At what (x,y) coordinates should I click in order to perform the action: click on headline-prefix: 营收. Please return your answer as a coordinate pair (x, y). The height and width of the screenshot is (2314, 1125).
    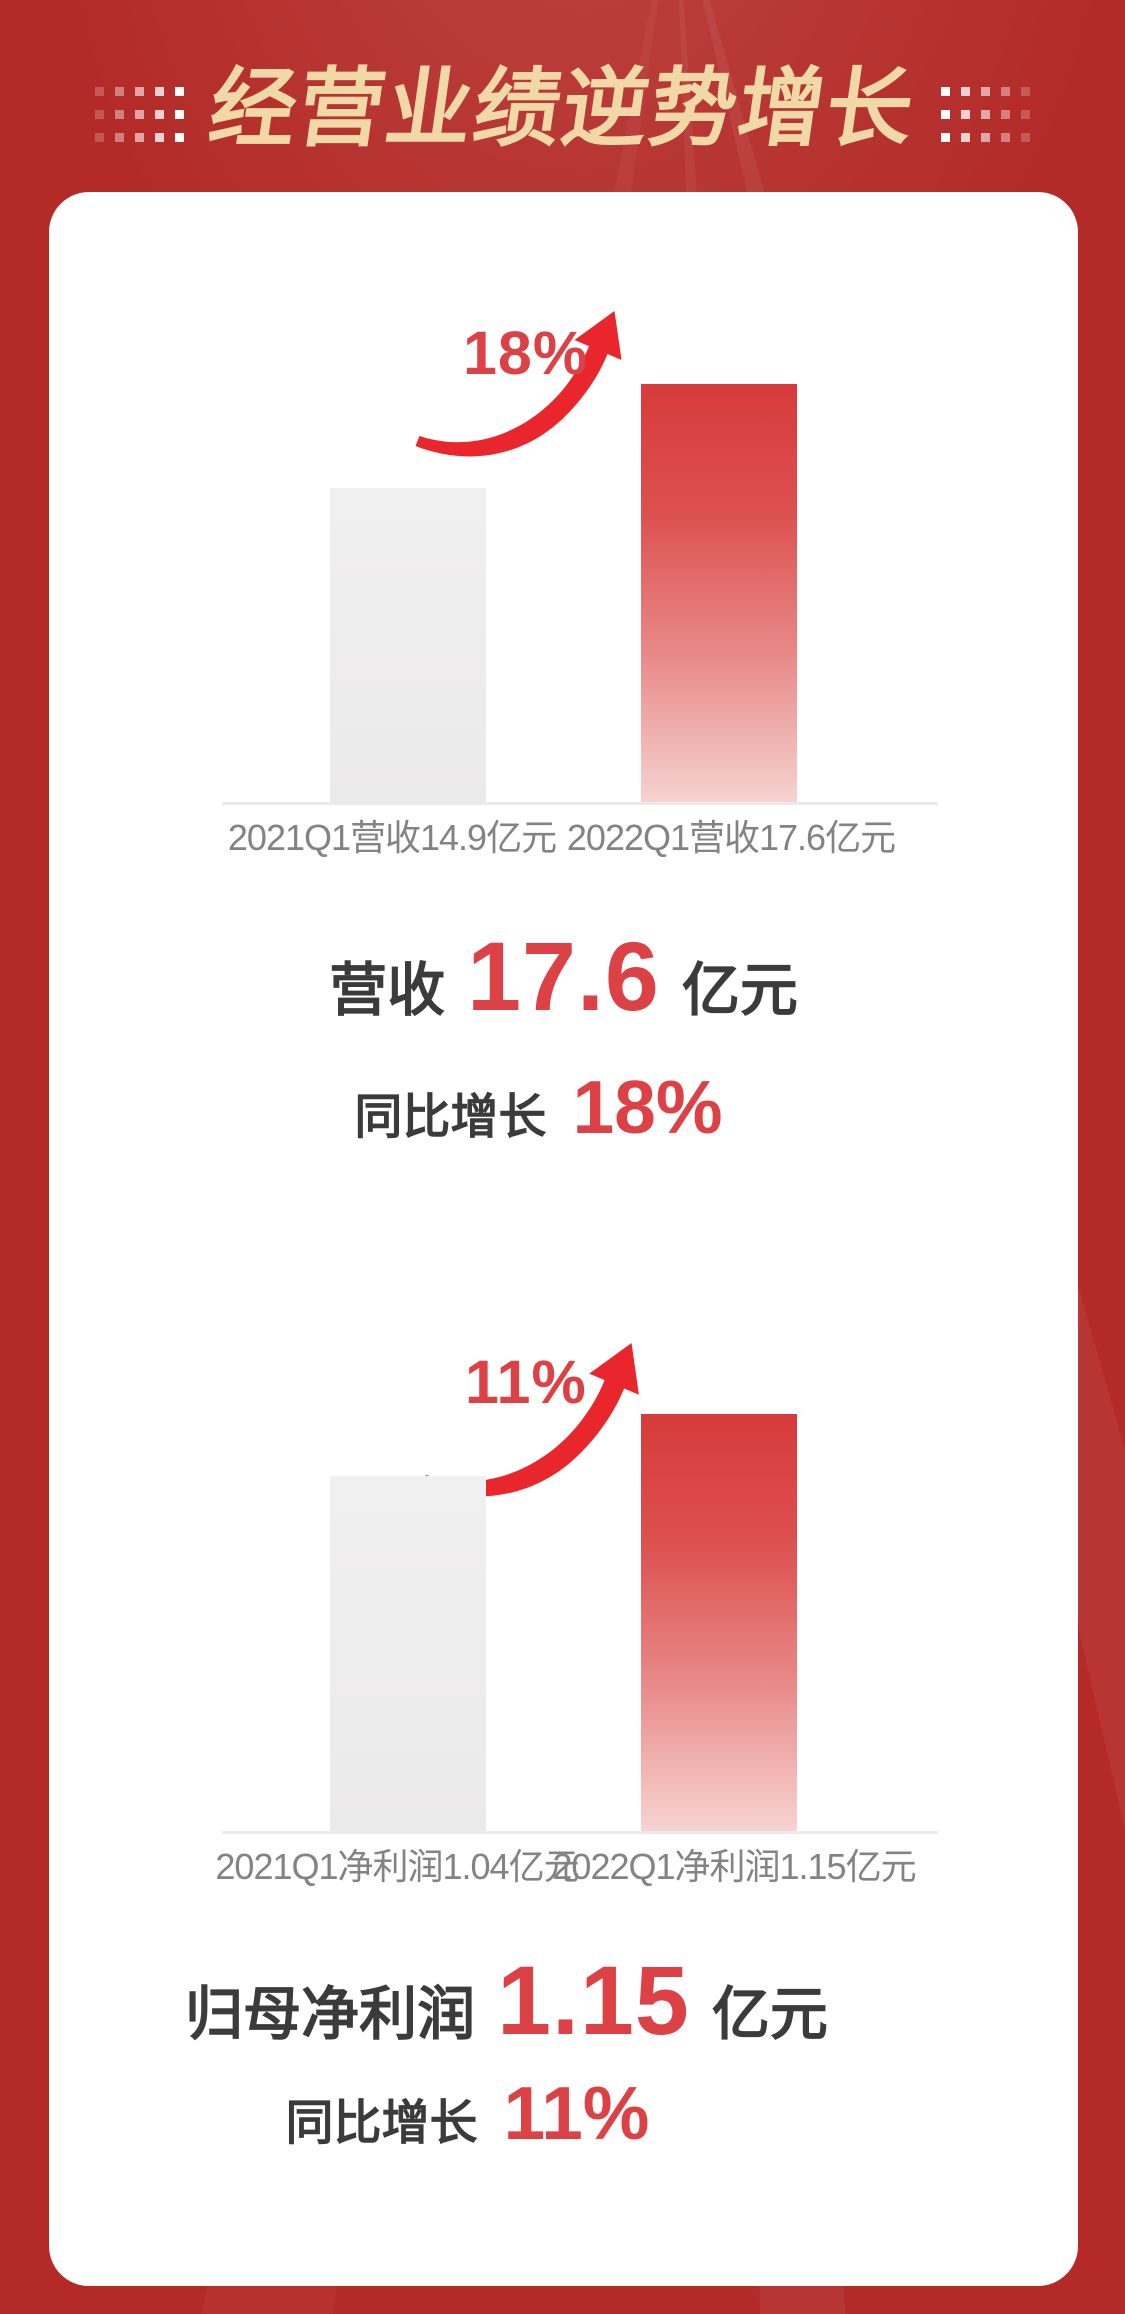
    Looking at the image, I should click on (387, 990).